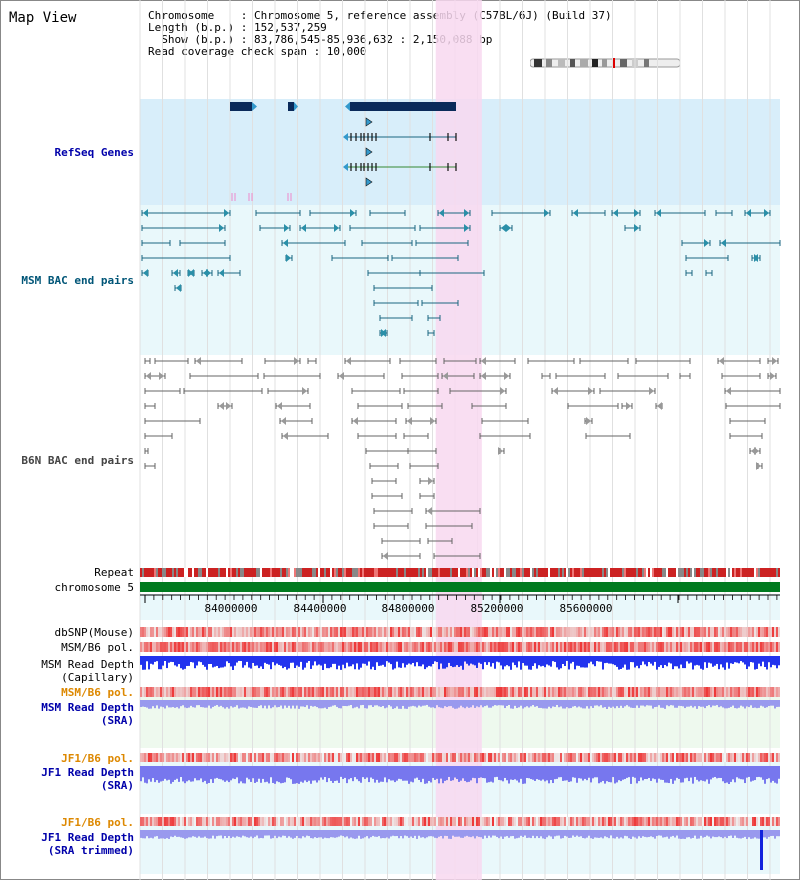 The width and height of the screenshot is (800, 880). I want to click on label-msm-bac: MSM BAC end pairs, so click(77, 280).